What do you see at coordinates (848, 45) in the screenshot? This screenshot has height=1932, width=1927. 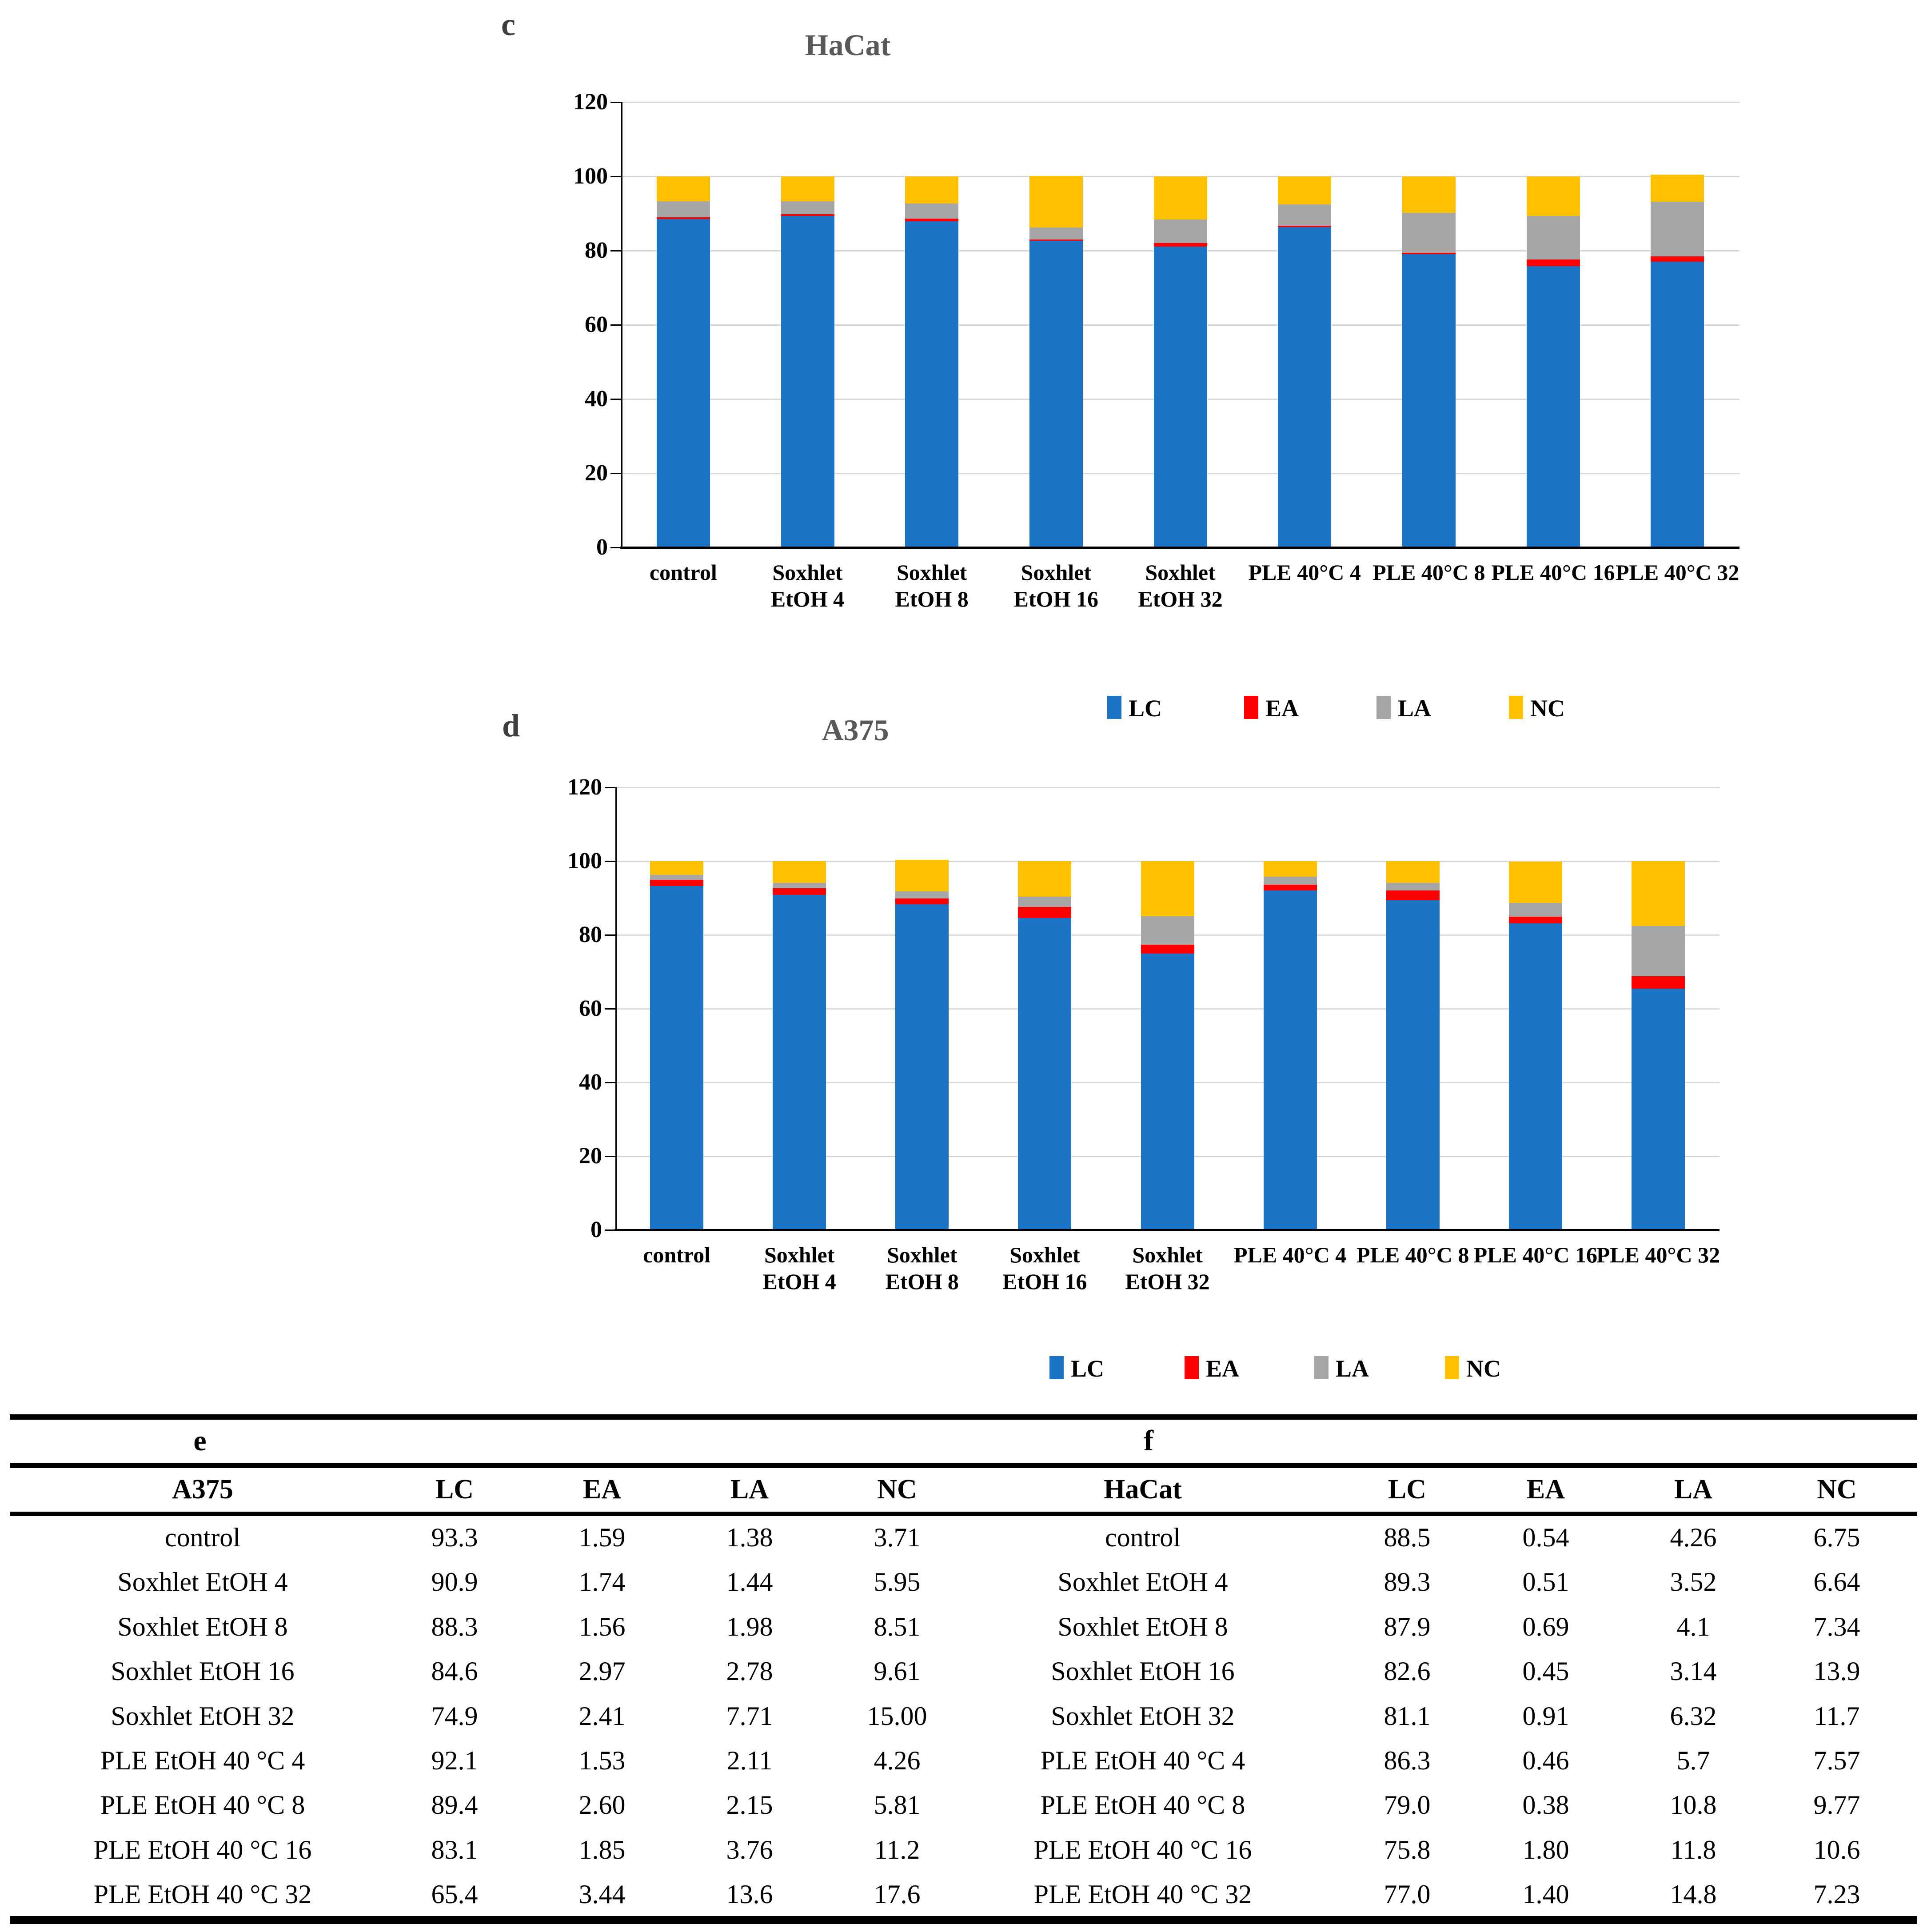 I see `chart-title-hacat: HaCat` at bounding box center [848, 45].